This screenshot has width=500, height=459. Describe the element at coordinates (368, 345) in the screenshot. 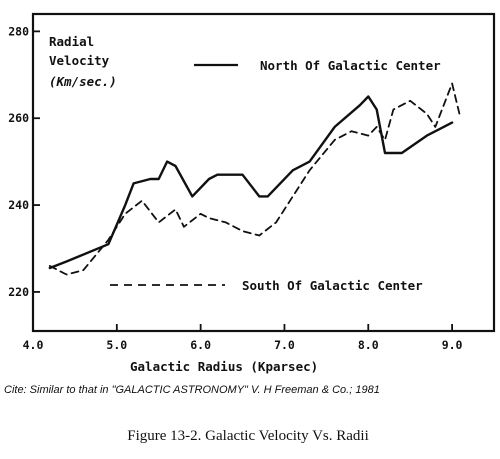

I see `x-tick-label: 8.0` at that location.